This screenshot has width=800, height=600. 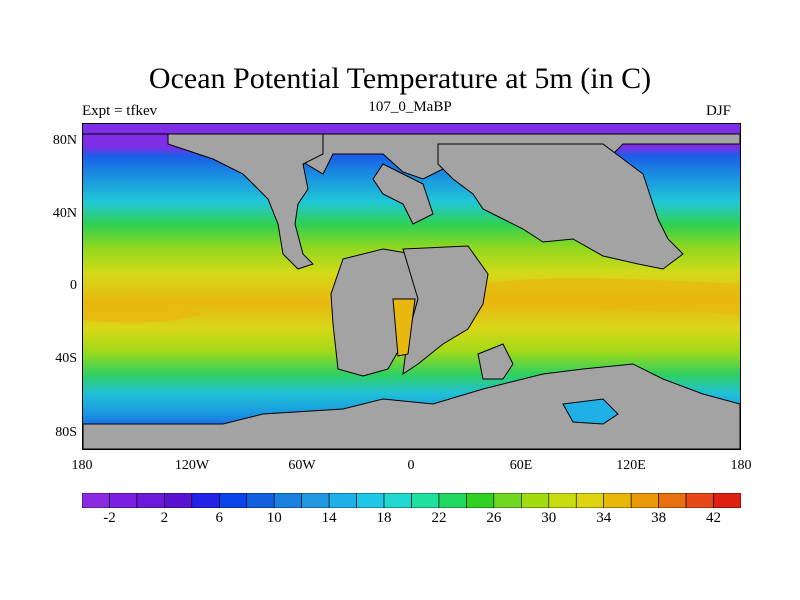 I want to click on lat-label-40n: 40N, so click(x=64, y=213).